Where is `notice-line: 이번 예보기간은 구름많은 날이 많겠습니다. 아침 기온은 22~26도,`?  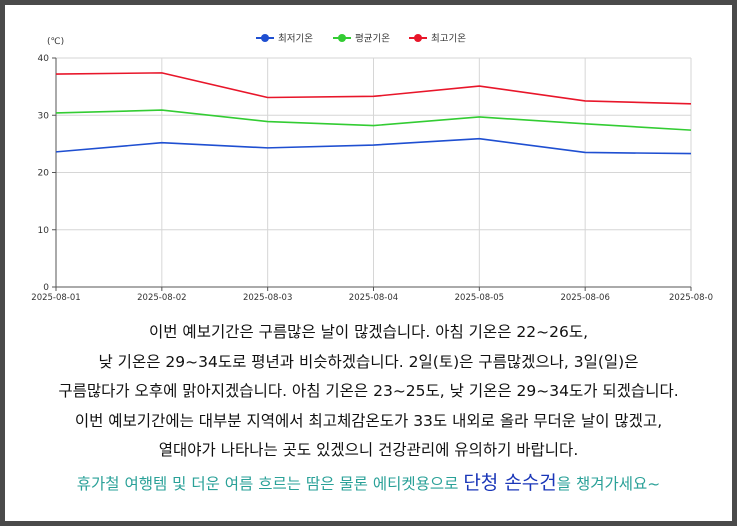
notice-line: 이번 예보기간은 구름많은 날이 많겠습니다. 아침 기온은 22~26도, is located at coordinates (368, 332).